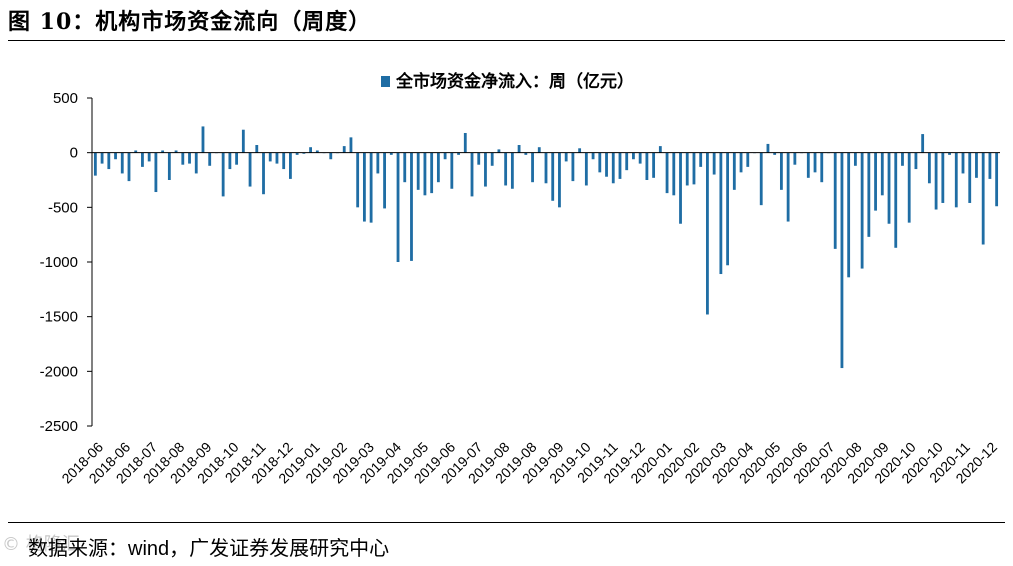 The height and width of the screenshot is (566, 1013). What do you see at coordinates (514, 81) in the screenshot?
I see `legend-label: 全市场资金净流入：周（亿元）` at bounding box center [514, 81].